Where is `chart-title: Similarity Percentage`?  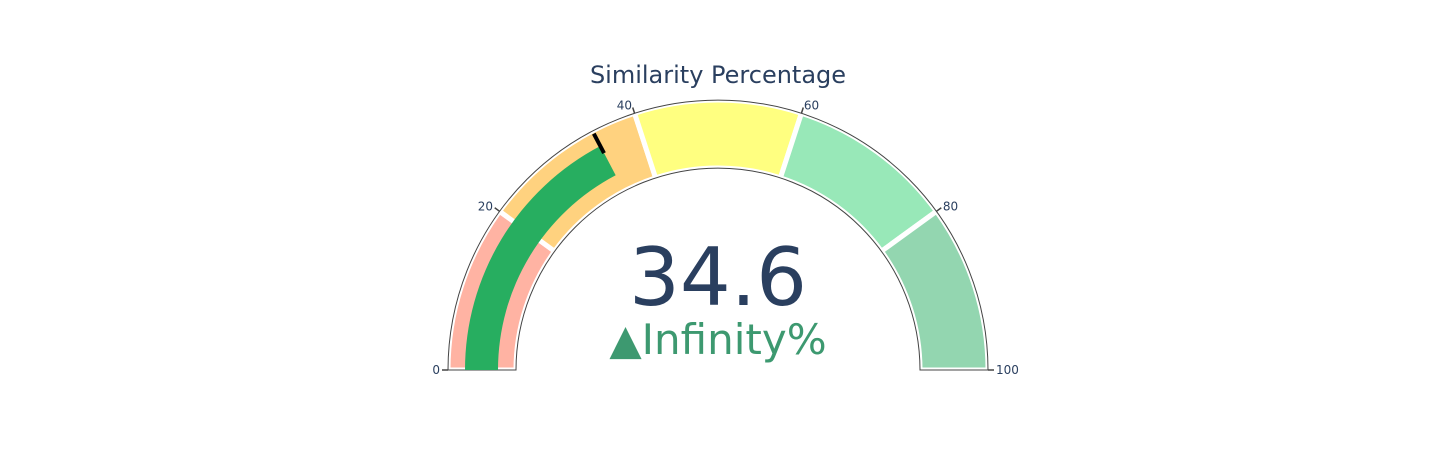 chart-title: Similarity Percentage is located at coordinates (718, 75).